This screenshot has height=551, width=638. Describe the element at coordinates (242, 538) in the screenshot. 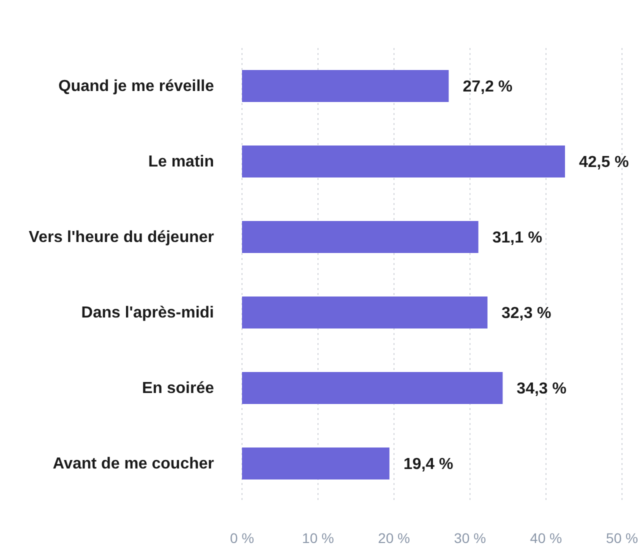

I see `x-tick-label: 0 %` at that location.